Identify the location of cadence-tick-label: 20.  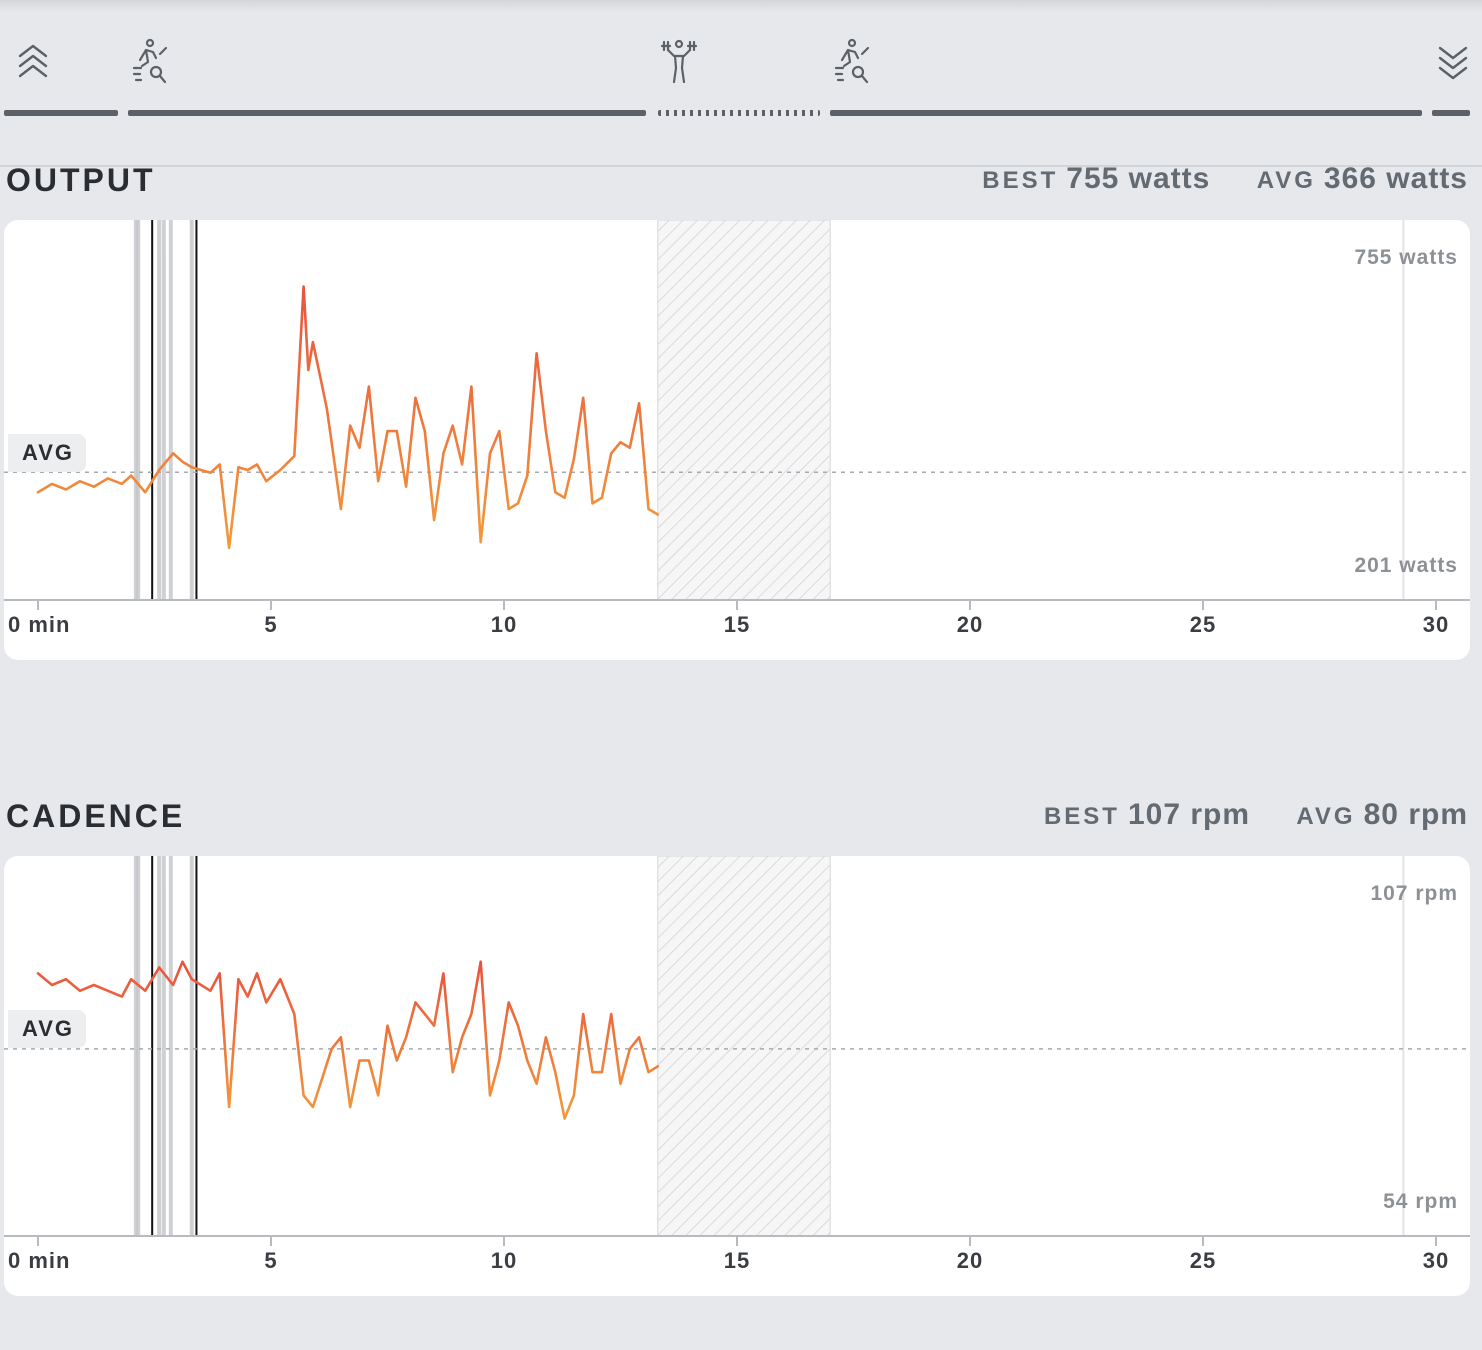
(970, 1260).